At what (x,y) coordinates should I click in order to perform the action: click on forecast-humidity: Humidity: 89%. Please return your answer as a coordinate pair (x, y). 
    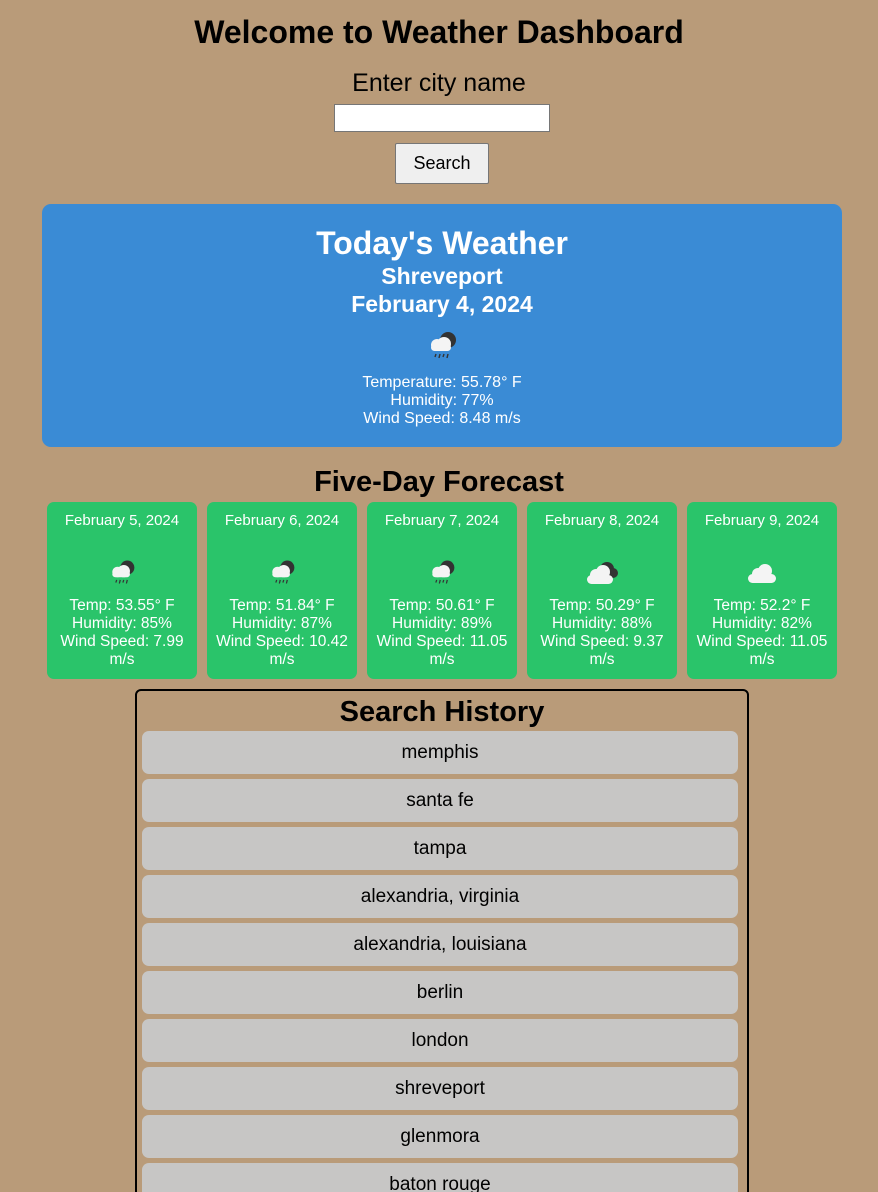
    Looking at the image, I should click on (442, 623).